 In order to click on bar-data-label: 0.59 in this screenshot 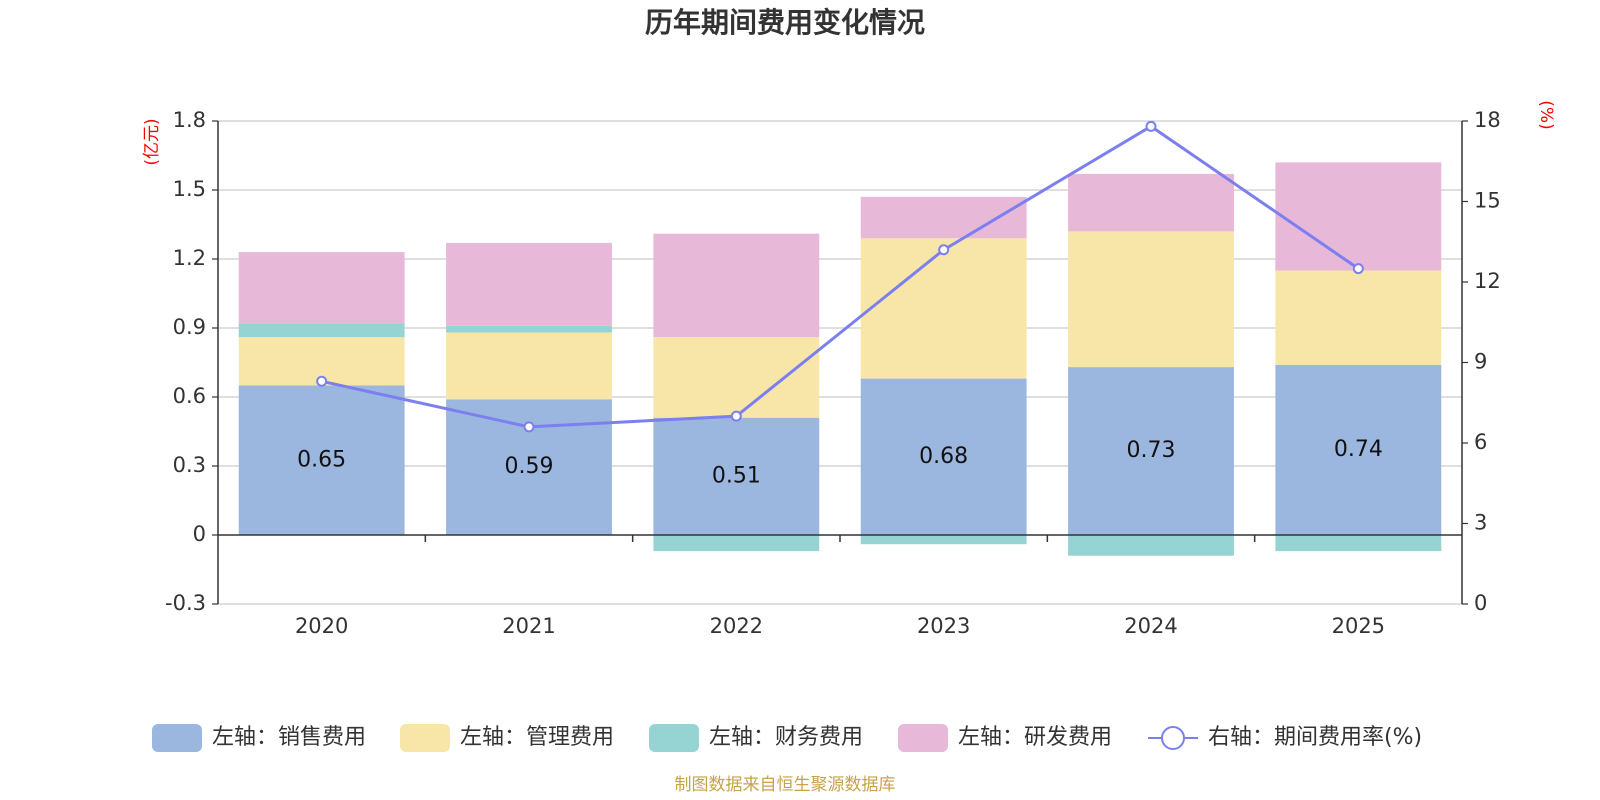, I will do `click(529, 466)`.